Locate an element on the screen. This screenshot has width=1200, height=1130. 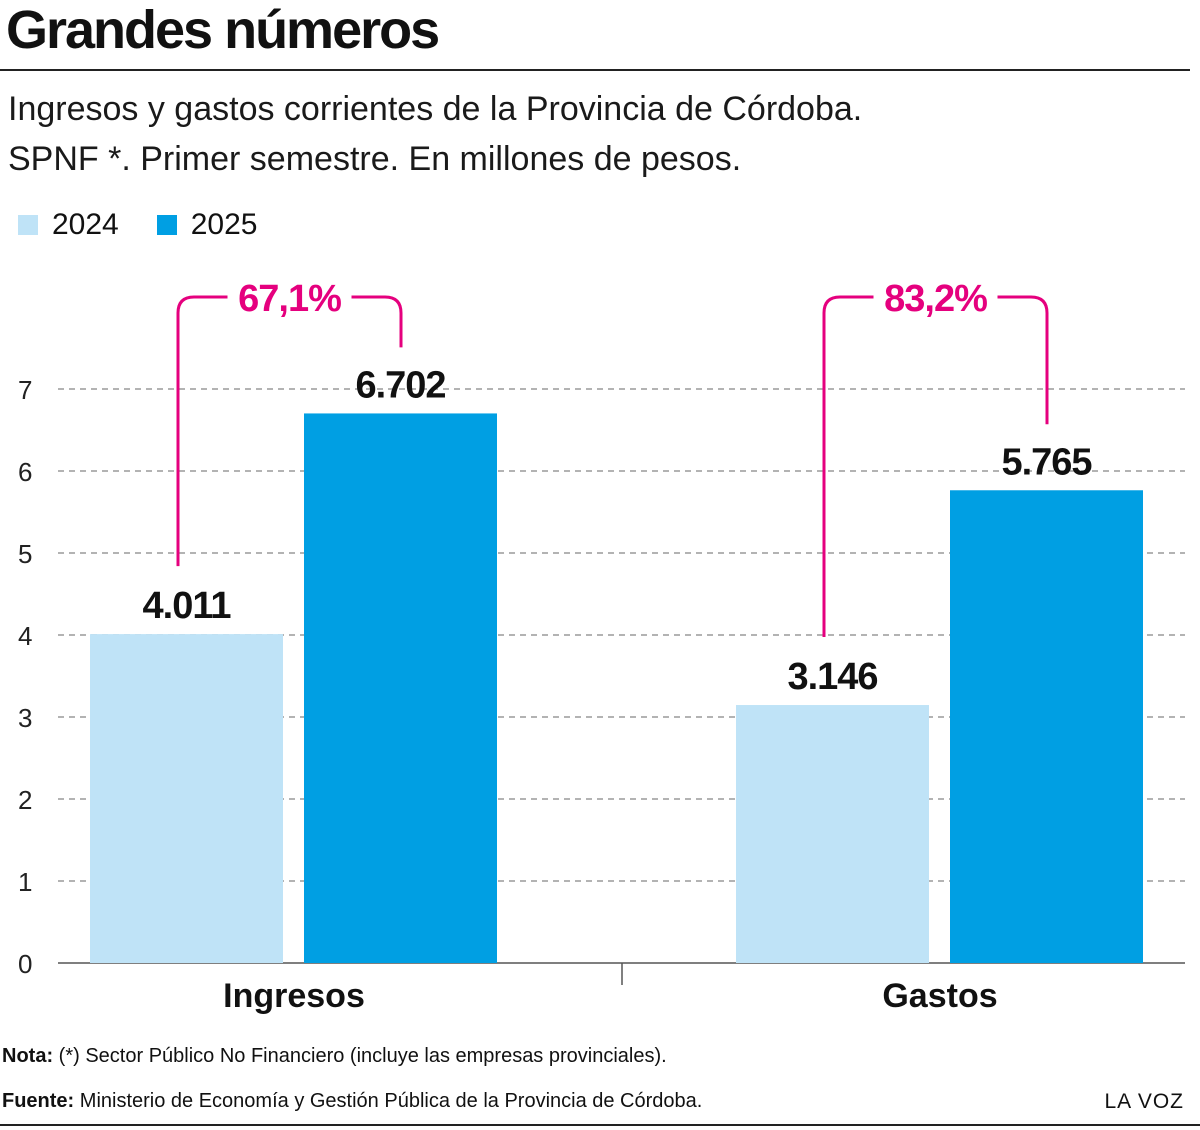
brand-logo-text: LA VOZ is located at coordinates (1144, 1101).